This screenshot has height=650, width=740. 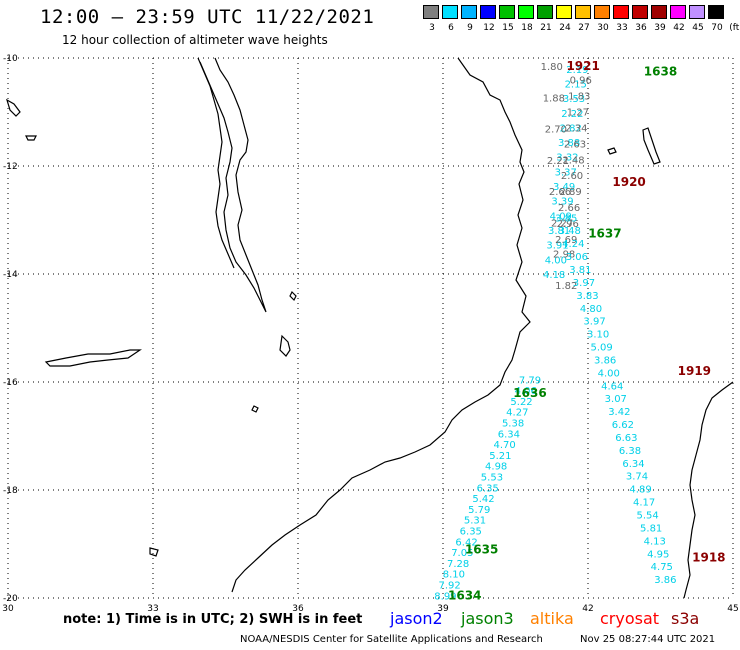 I want to click on lake-malawi, so click(x=233, y=185).